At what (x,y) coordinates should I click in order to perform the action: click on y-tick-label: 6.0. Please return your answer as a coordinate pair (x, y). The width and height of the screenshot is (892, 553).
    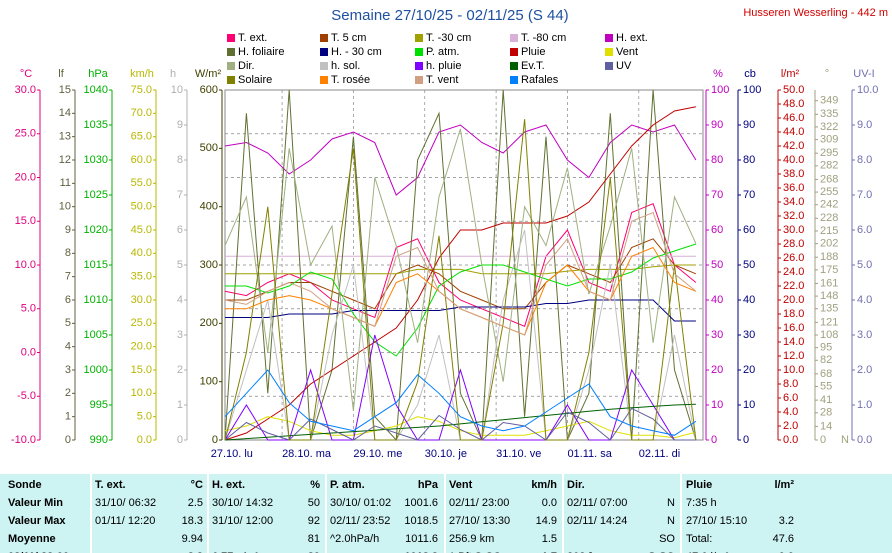
    Looking at the image, I should click on (790, 398).